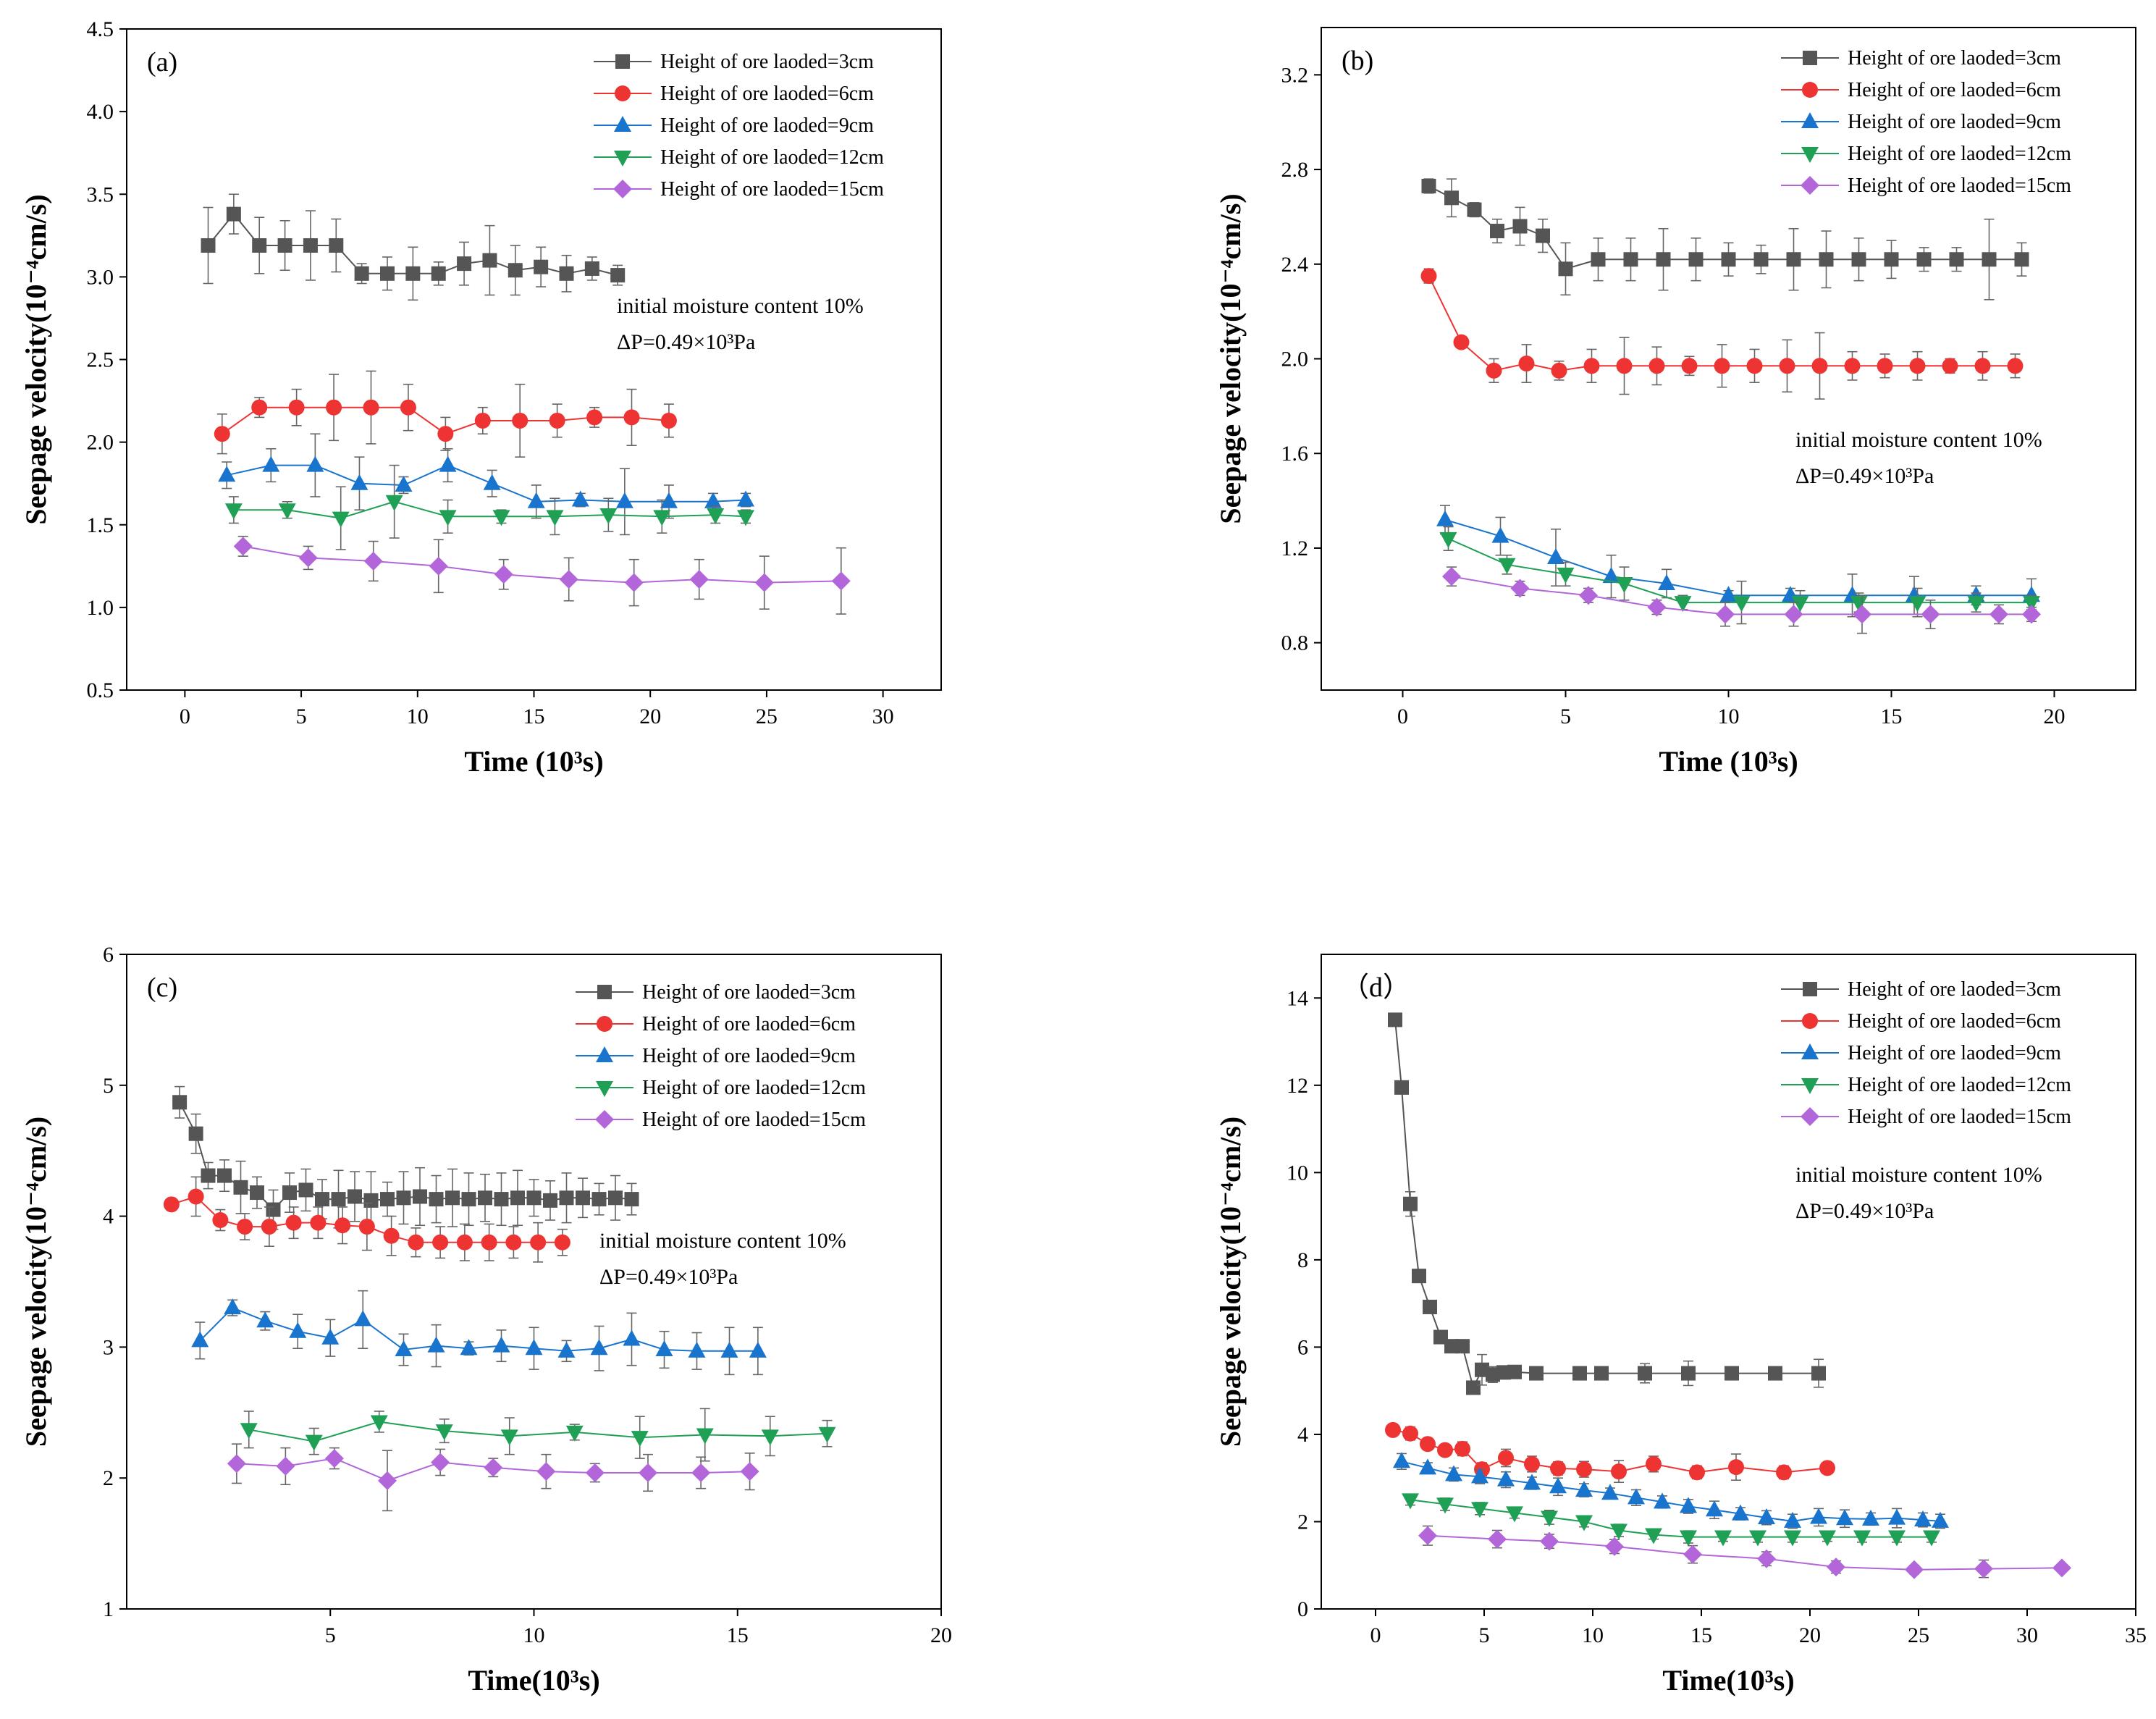  Describe the element at coordinates (100, 690) in the screenshot. I see `y-tick-label: 0.5` at that location.